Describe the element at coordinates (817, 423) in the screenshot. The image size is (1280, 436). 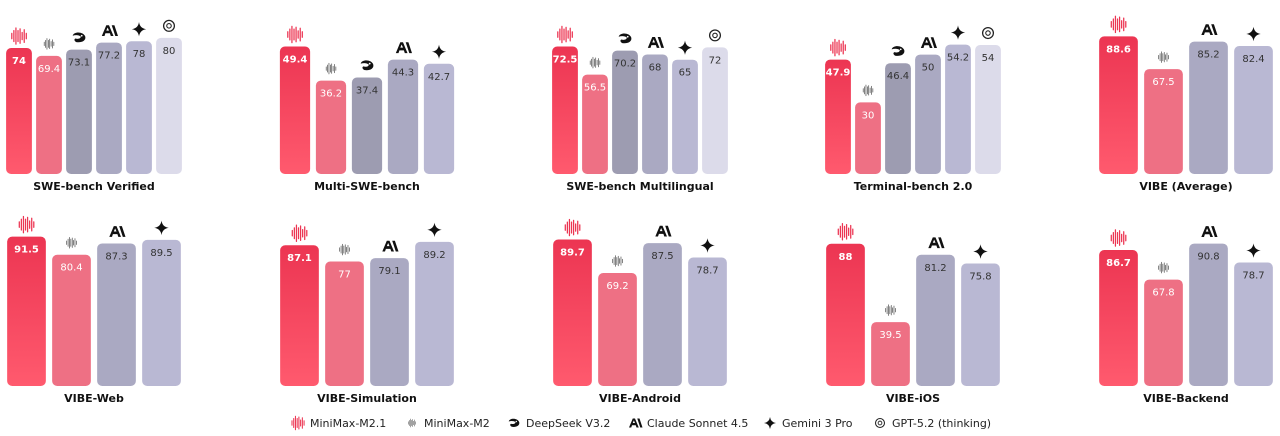
I see `legend-label: Gemini 3 Pro` at that location.